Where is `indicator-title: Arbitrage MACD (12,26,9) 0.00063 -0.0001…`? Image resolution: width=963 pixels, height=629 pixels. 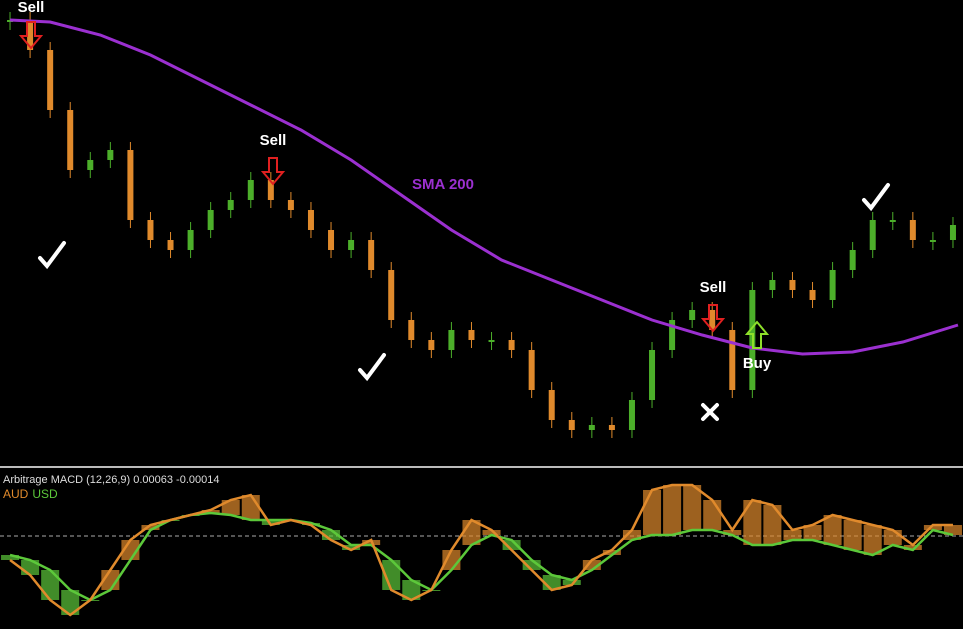 indicator-title: Arbitrage MACD (12,26,9) 0.00063 -0.0001… is located at coordinates (111, 480).